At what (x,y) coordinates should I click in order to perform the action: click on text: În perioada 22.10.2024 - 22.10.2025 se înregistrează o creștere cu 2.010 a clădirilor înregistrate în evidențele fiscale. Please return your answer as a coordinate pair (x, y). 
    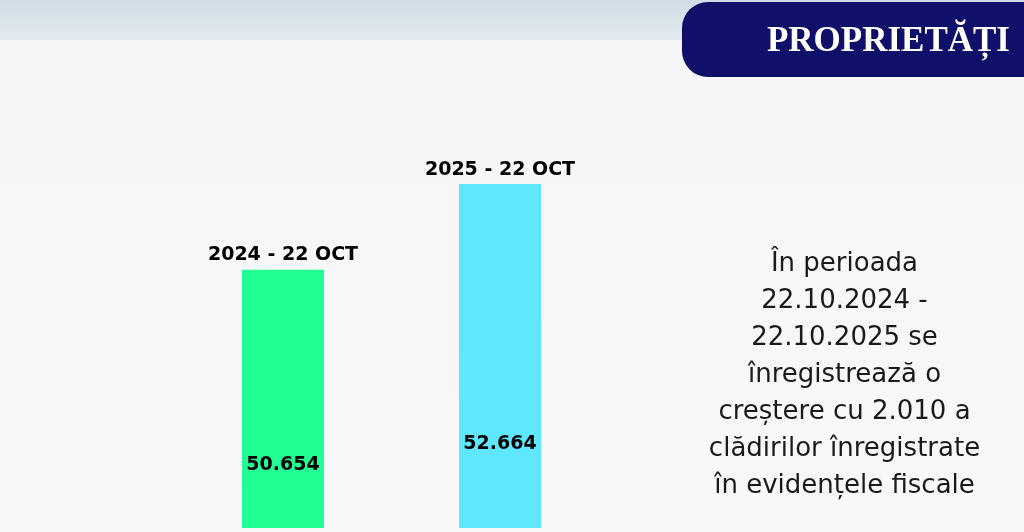
    Looking at the image, I should click on (844, 373).